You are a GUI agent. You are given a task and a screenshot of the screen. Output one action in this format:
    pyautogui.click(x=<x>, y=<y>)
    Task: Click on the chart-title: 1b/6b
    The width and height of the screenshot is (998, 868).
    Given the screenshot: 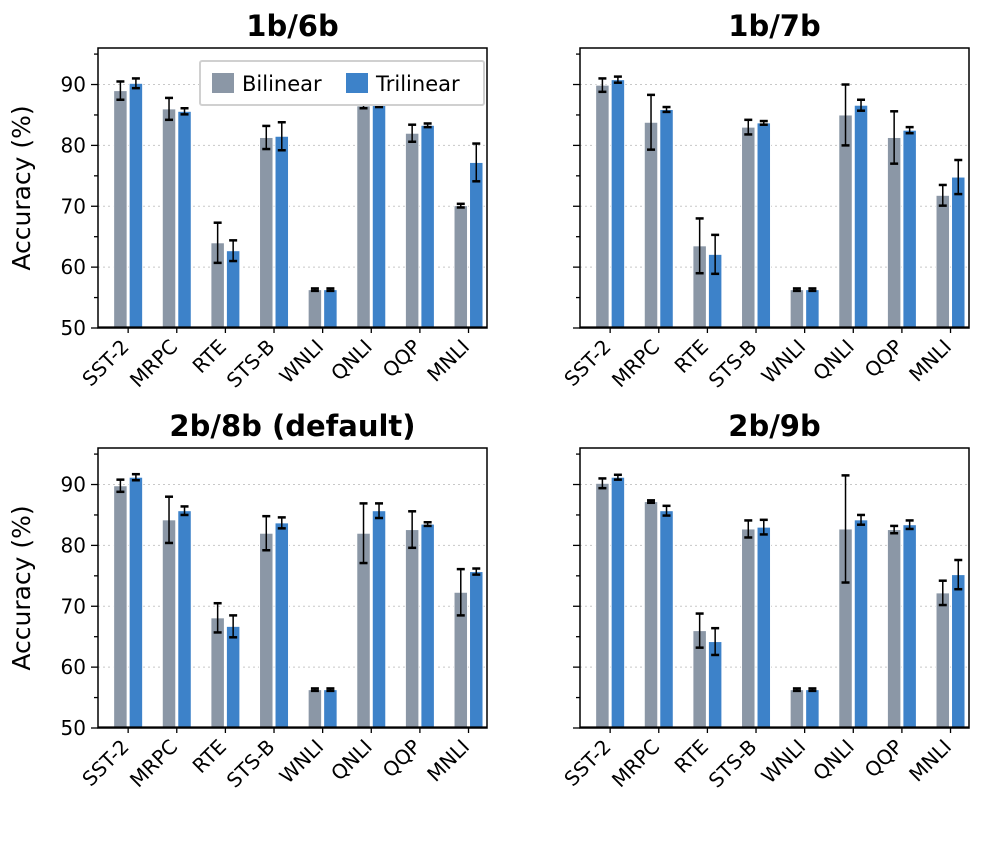 What is the action you would take?
    pyautogui.click(x=292, y=26)
    